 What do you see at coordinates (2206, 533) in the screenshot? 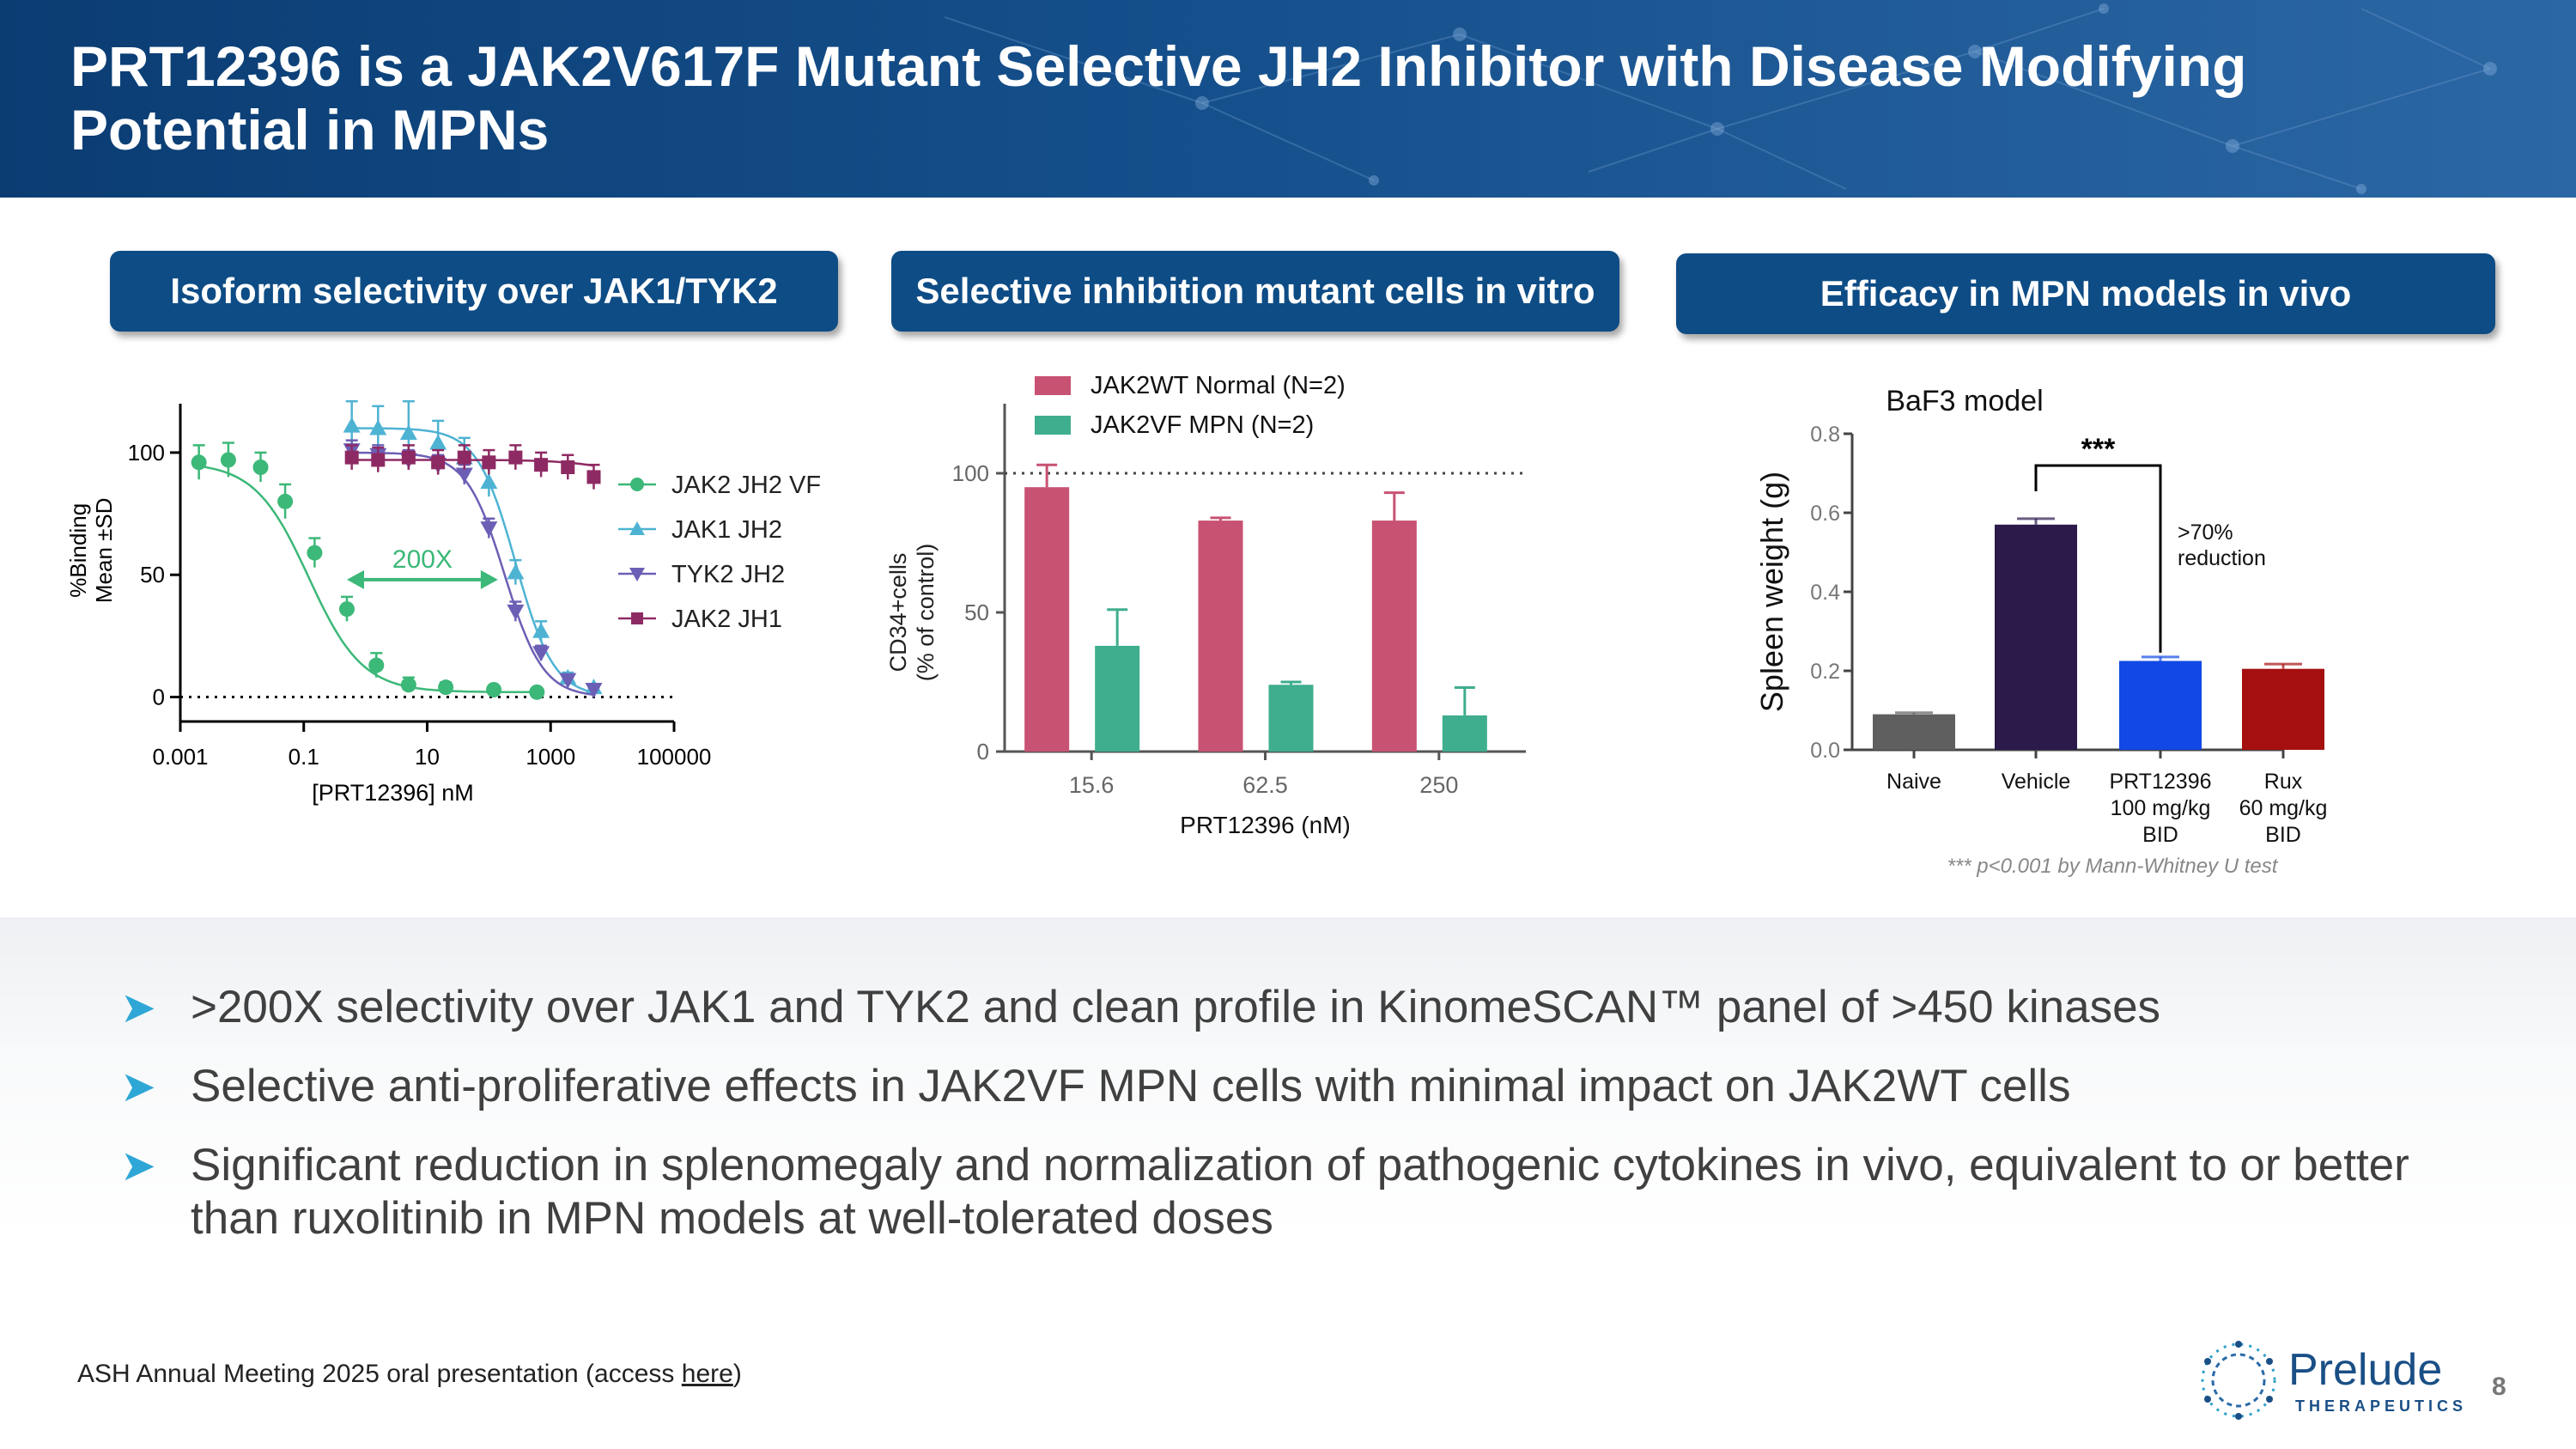
I see `reduction-note-line: >70%` at bounding box center [2206, 533].